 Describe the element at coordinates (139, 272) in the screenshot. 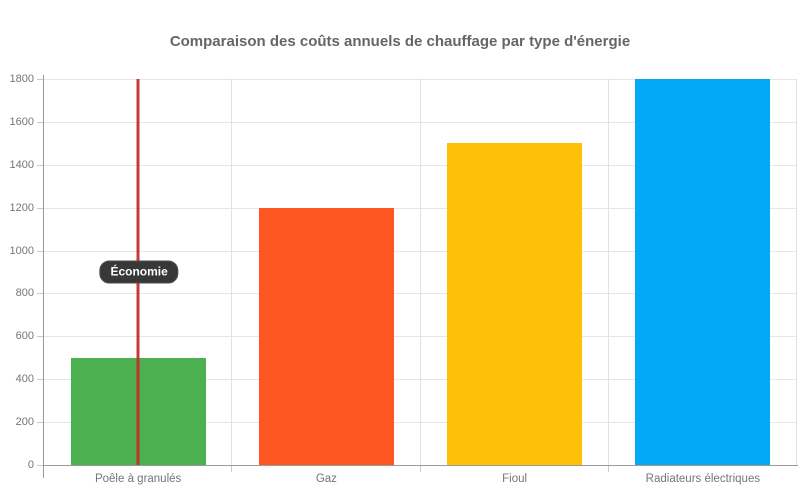

I see `annotation-badge: Économie` at that location.